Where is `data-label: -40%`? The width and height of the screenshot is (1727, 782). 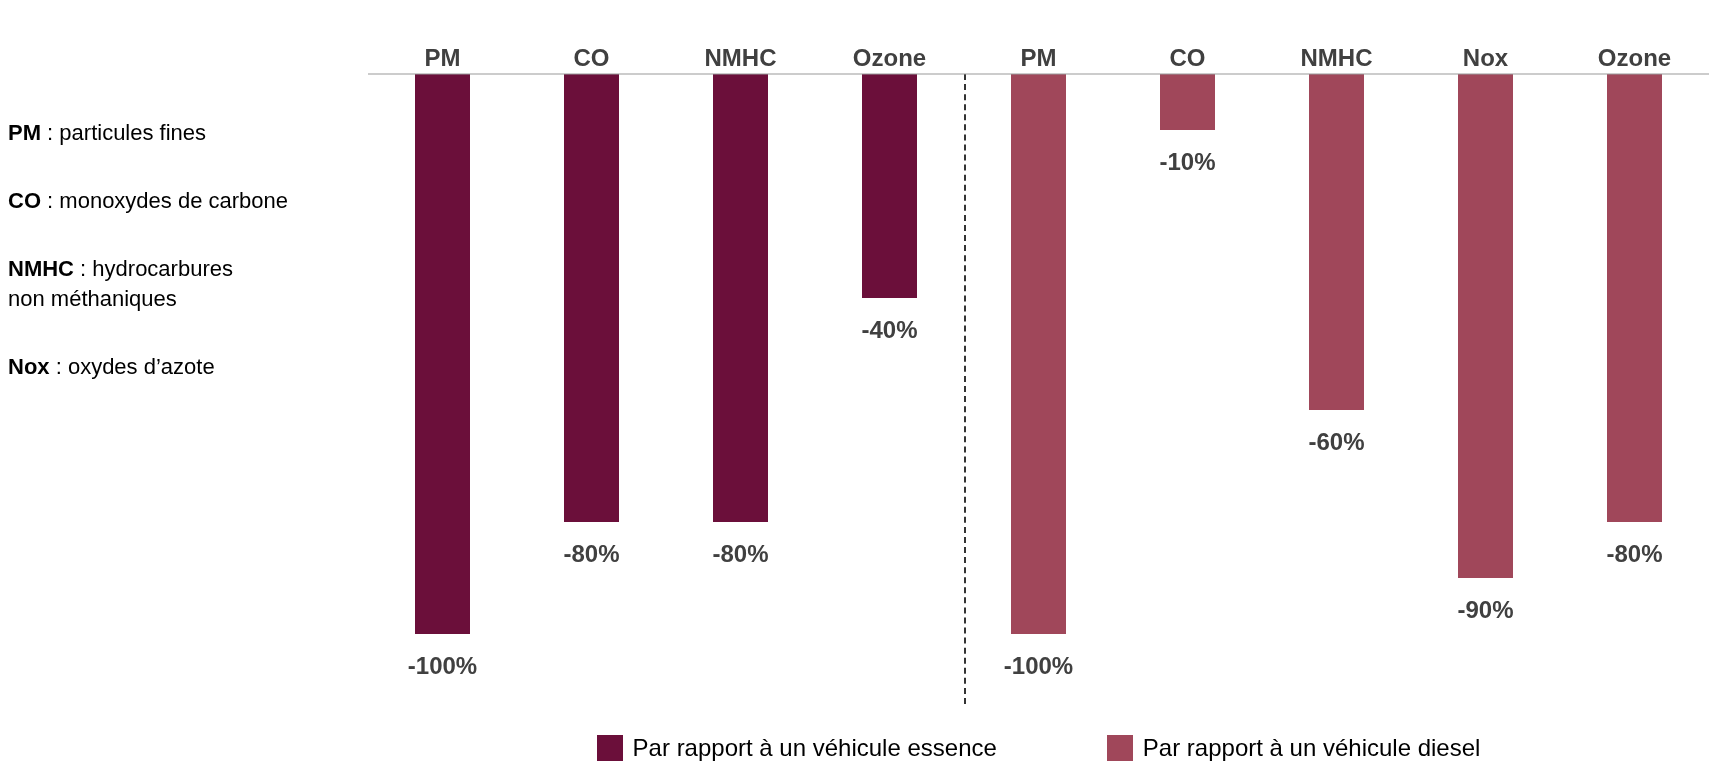
data-label: -40% is located at coordinates (889, 329).